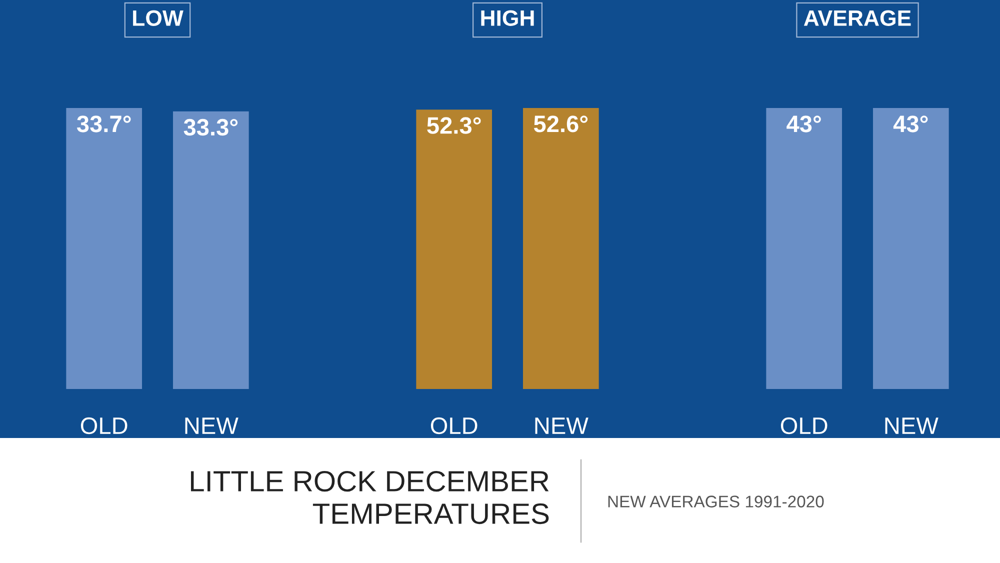  Describe the element at coordinates (369, 497) in the screenshot. I see `text: LITTLE ROCK DECEMBER TEMPERATURES` at that location.